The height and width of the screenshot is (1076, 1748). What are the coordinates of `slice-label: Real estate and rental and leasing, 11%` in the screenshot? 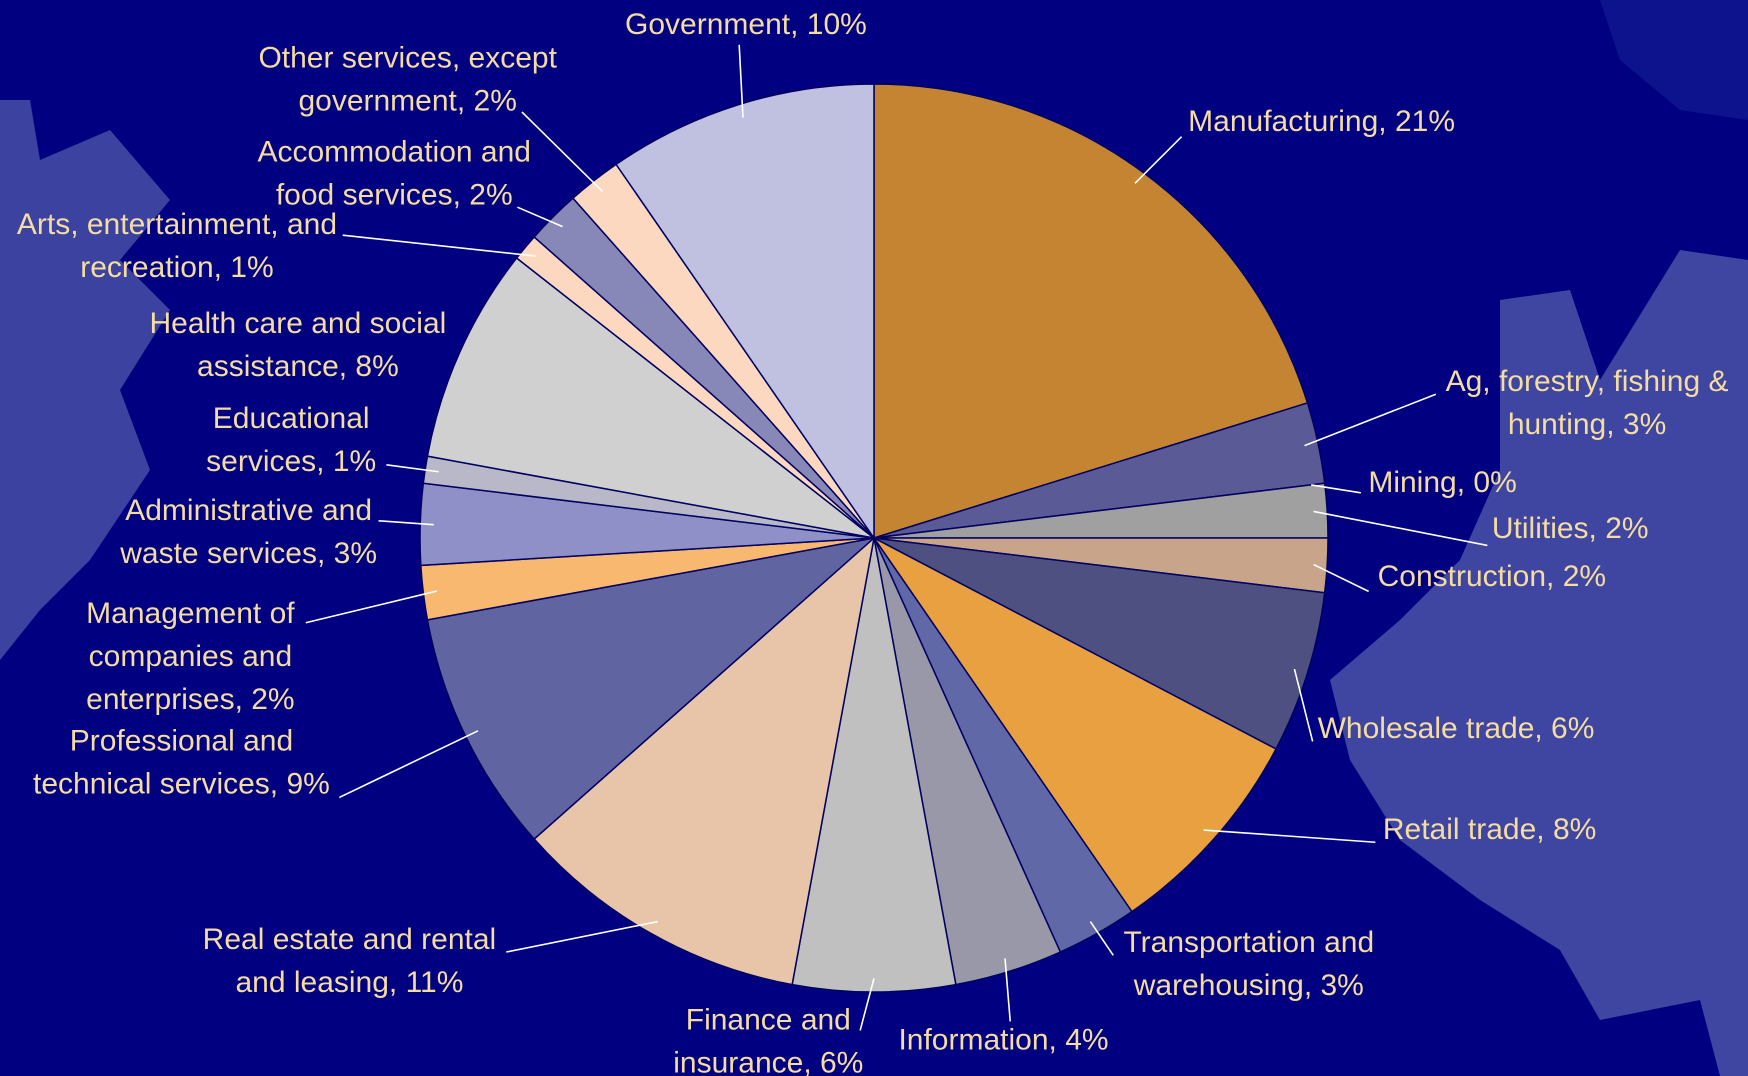 It's located at (350, 961).